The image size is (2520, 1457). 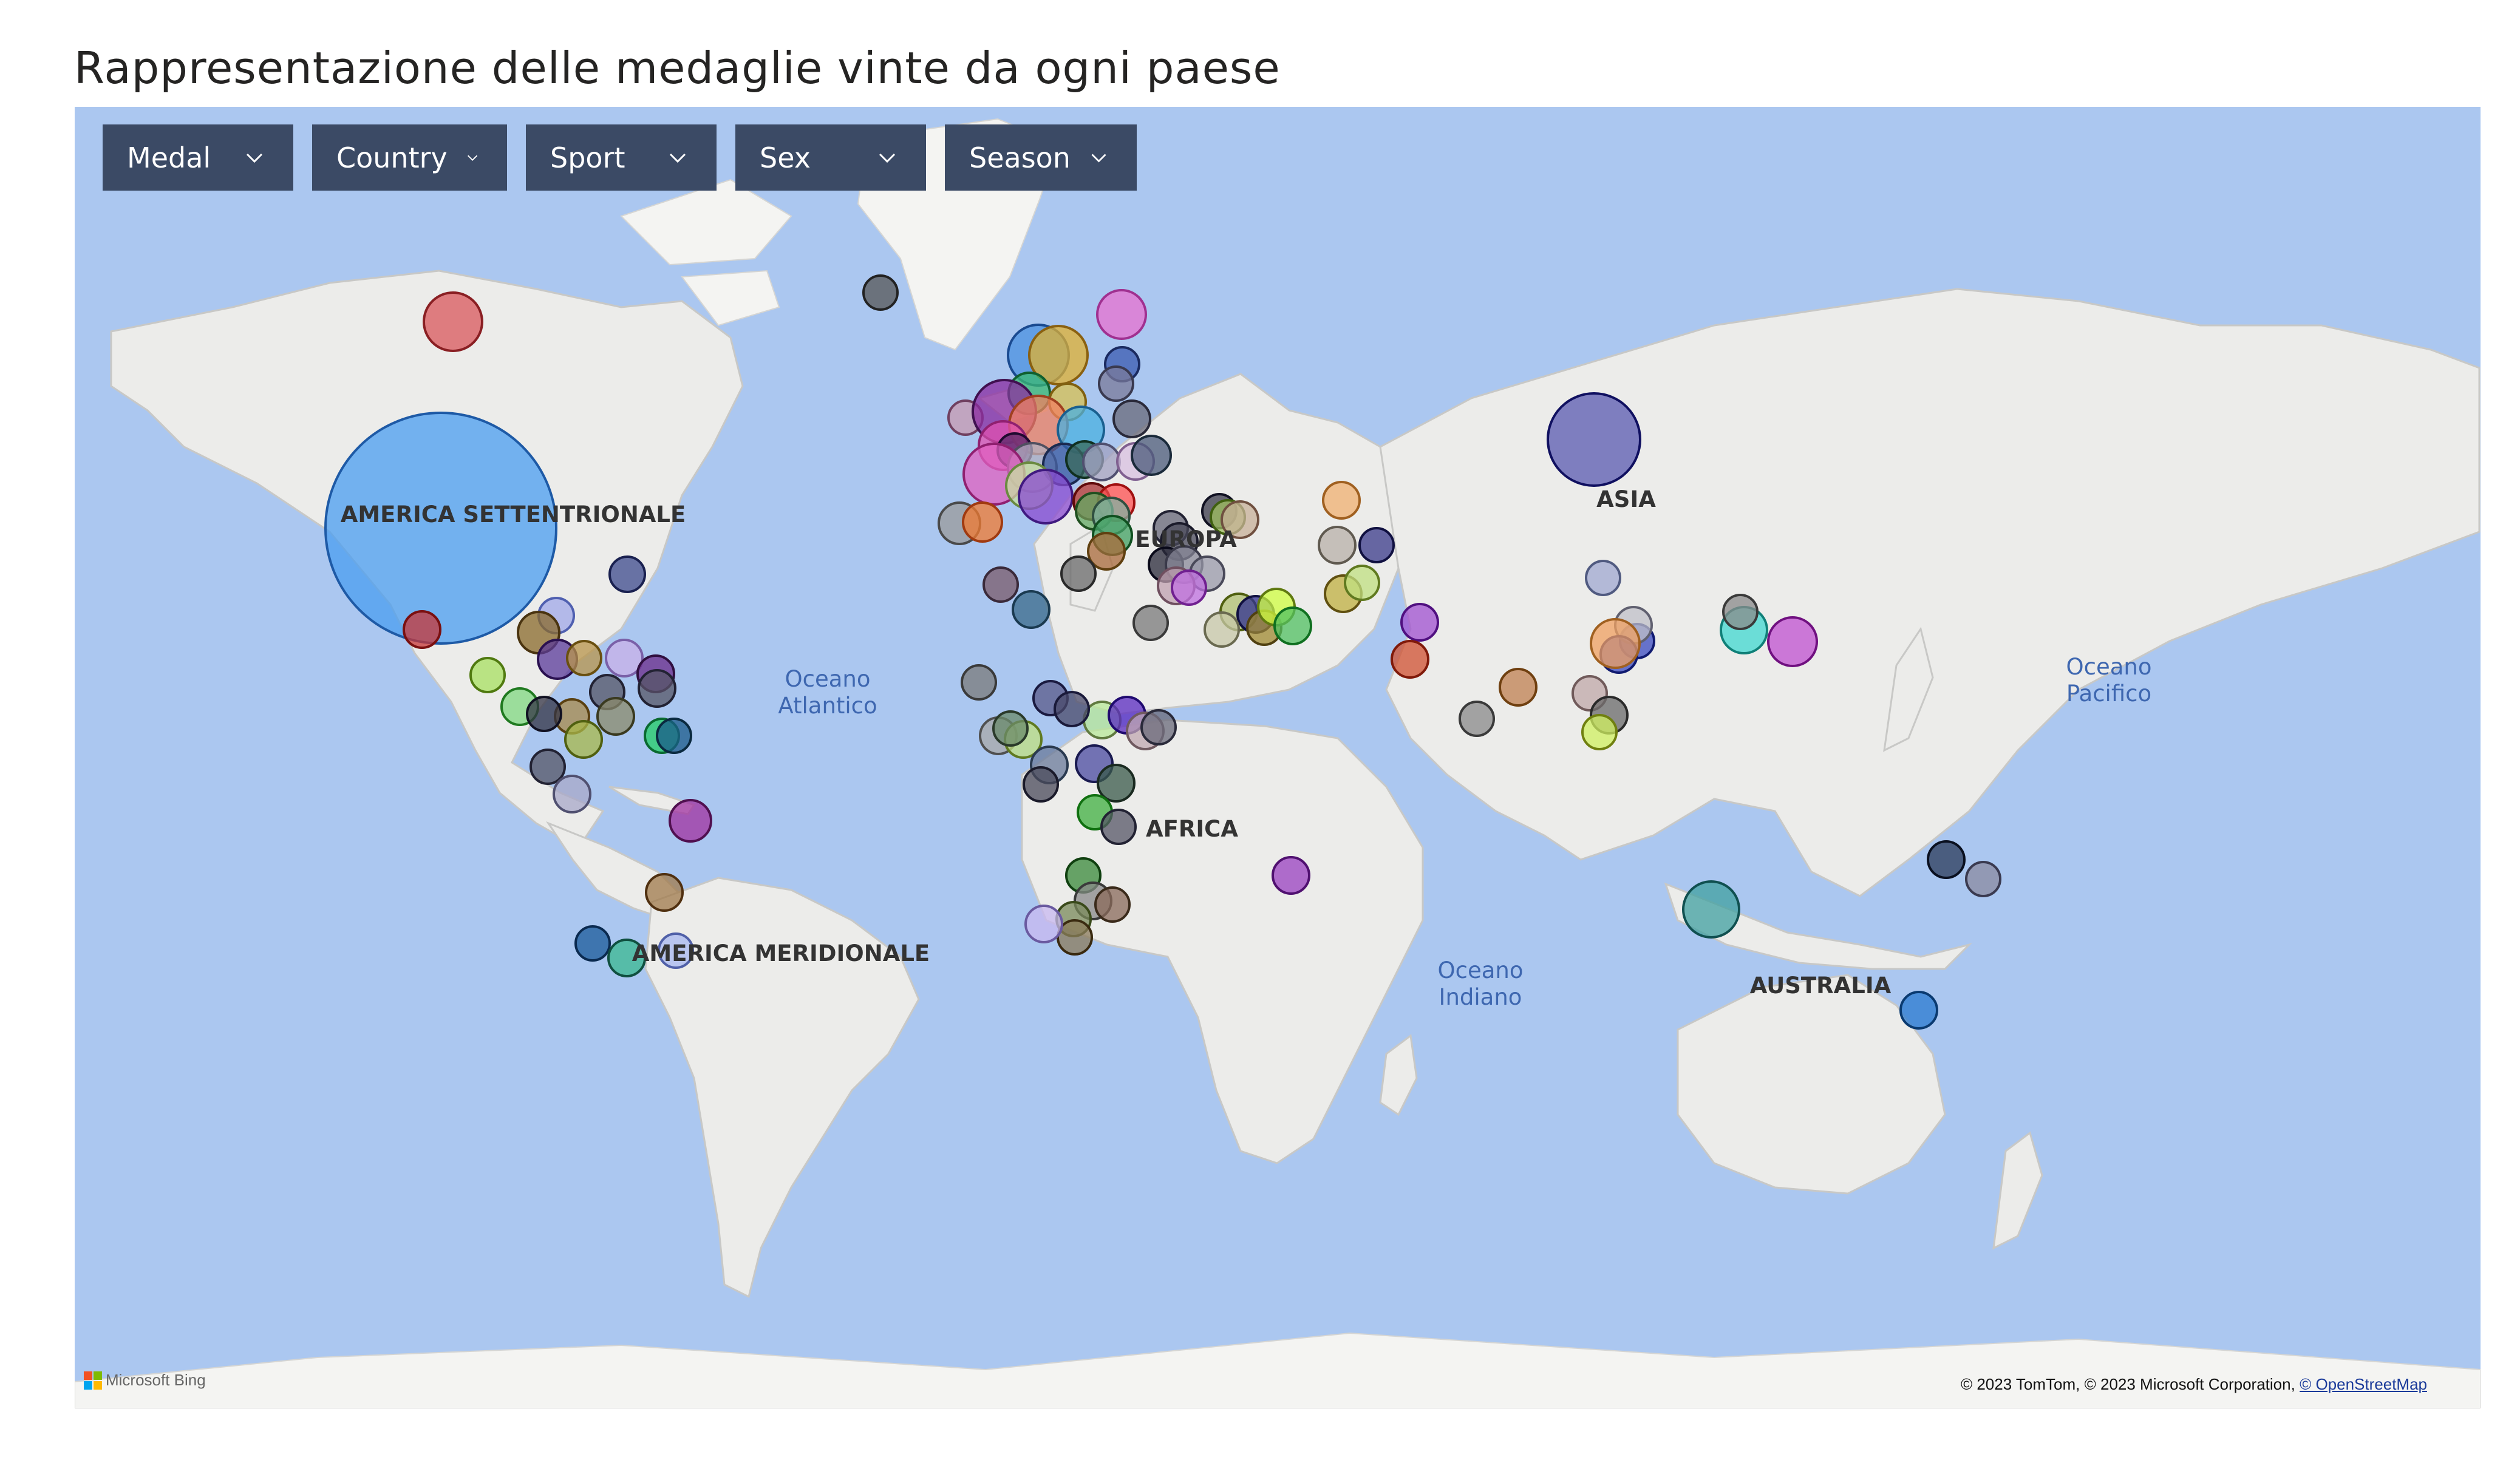 What do you see at coordinates (513, 514) in the screenshot?
I see `label-north-america: AMERICA SETTENTRIONALE` at bounding box center [513, 514].